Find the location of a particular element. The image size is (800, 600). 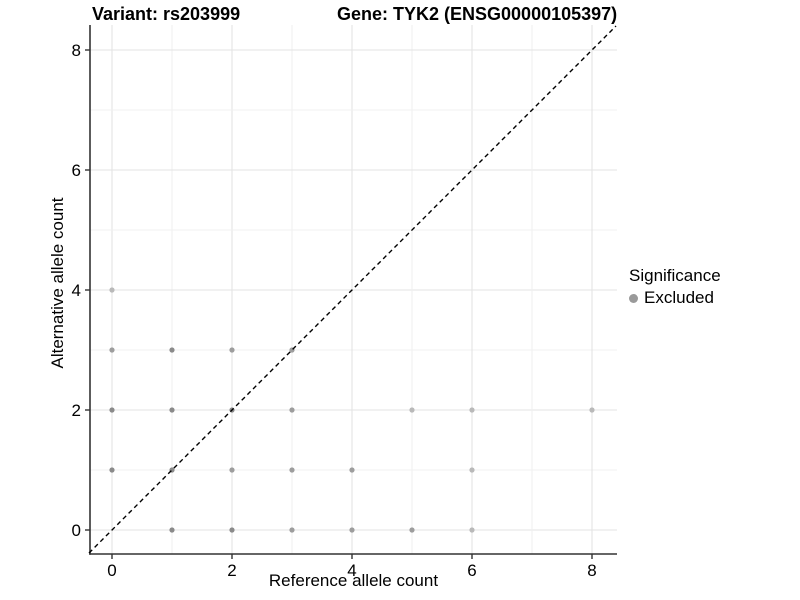

x-axis-title: Reference allele count is located at coordinates (353, 580).